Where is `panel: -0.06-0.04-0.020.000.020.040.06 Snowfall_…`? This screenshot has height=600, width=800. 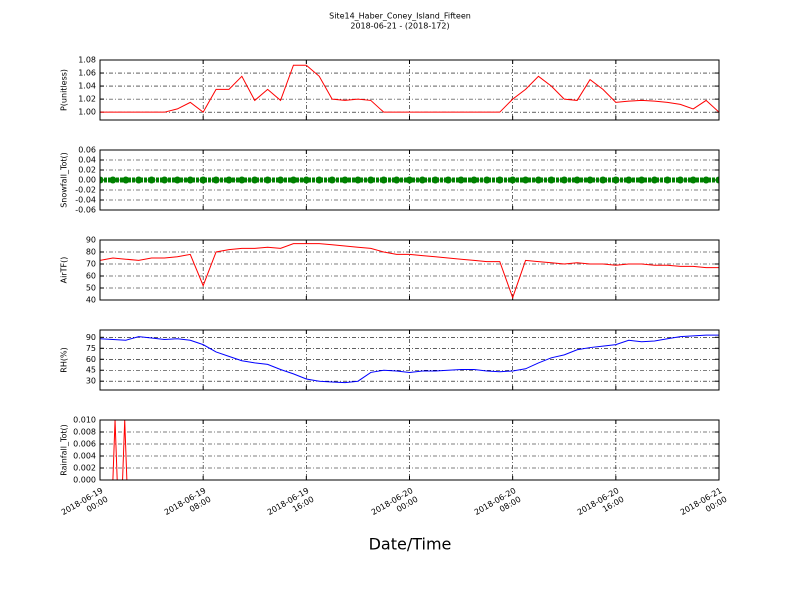
panel: -0.06-0.04-0.020.000.020.040.06 Snowfall_… is located at coordinates (390, 180).